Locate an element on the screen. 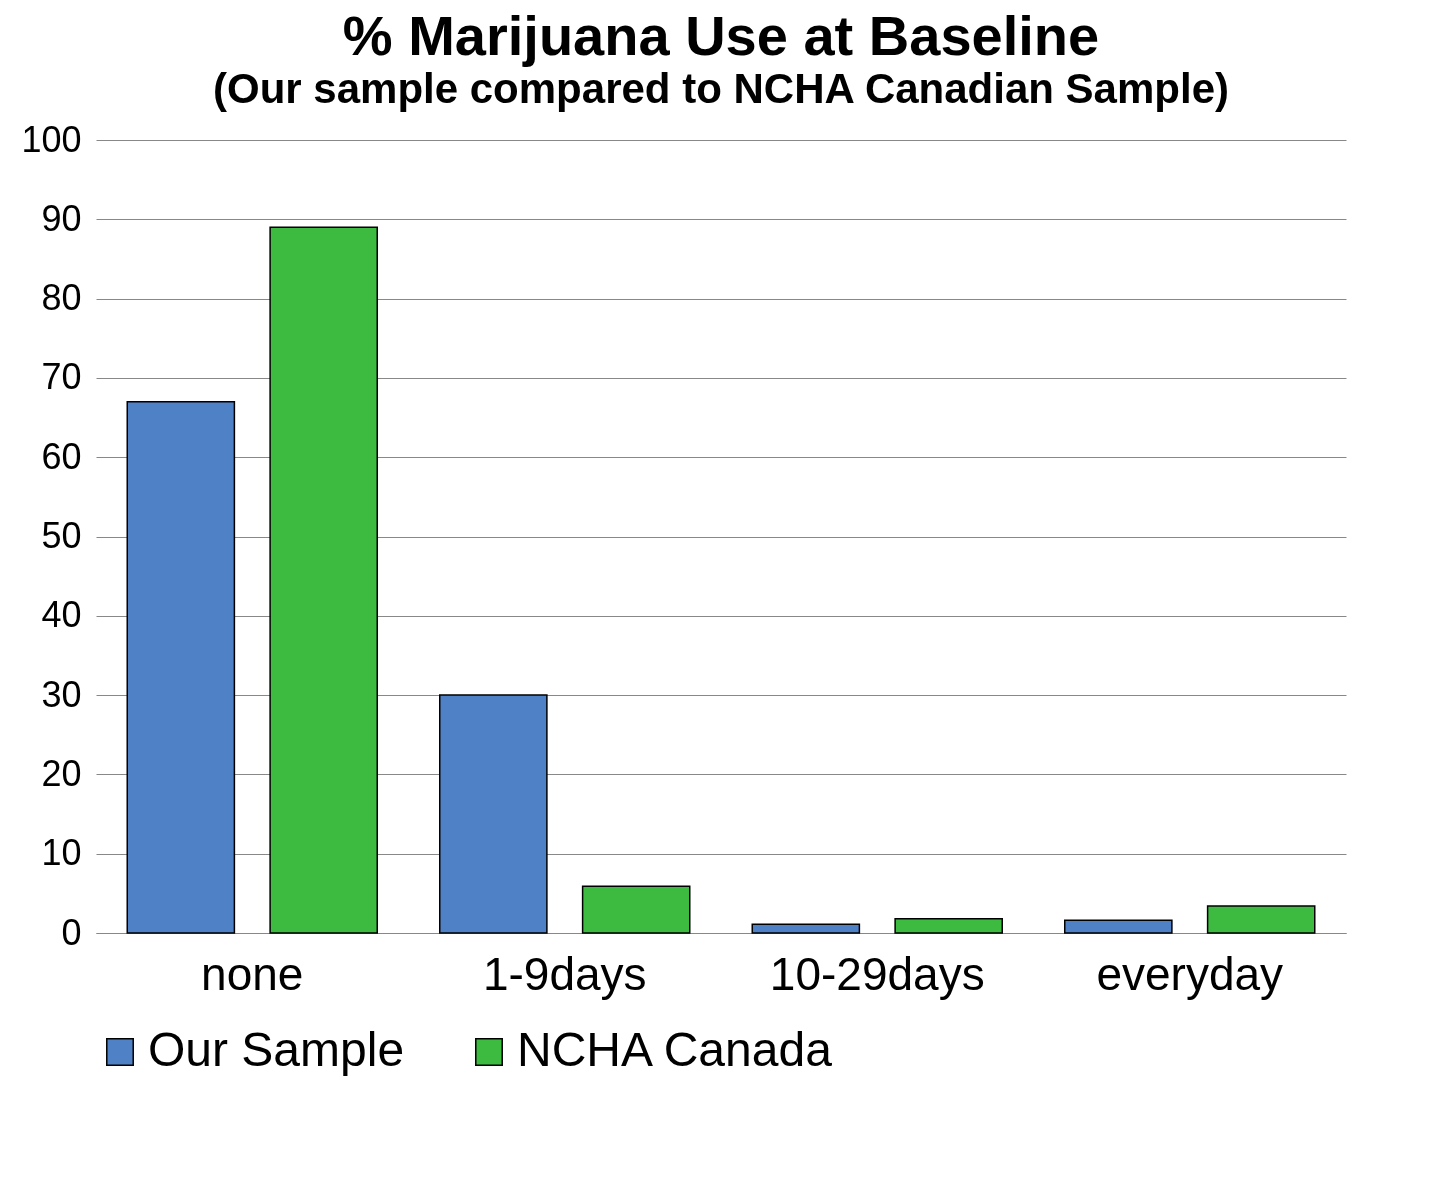 This screenshot has width=1439, height=1180. y-tick-label: 10 is located at coordinates (61, 853).